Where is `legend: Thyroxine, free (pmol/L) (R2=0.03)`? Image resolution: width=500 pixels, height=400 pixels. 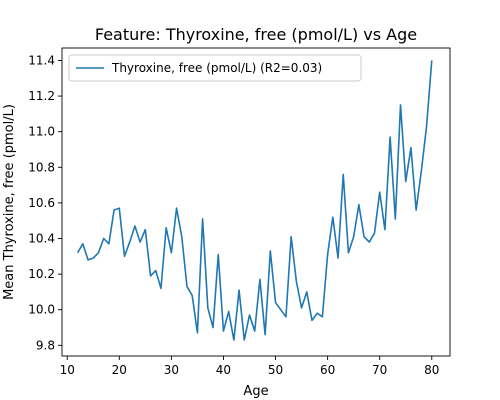 legend: Thyroxine, free (pmol/L) (R2=0.03) is located at coordinates (215, 68).